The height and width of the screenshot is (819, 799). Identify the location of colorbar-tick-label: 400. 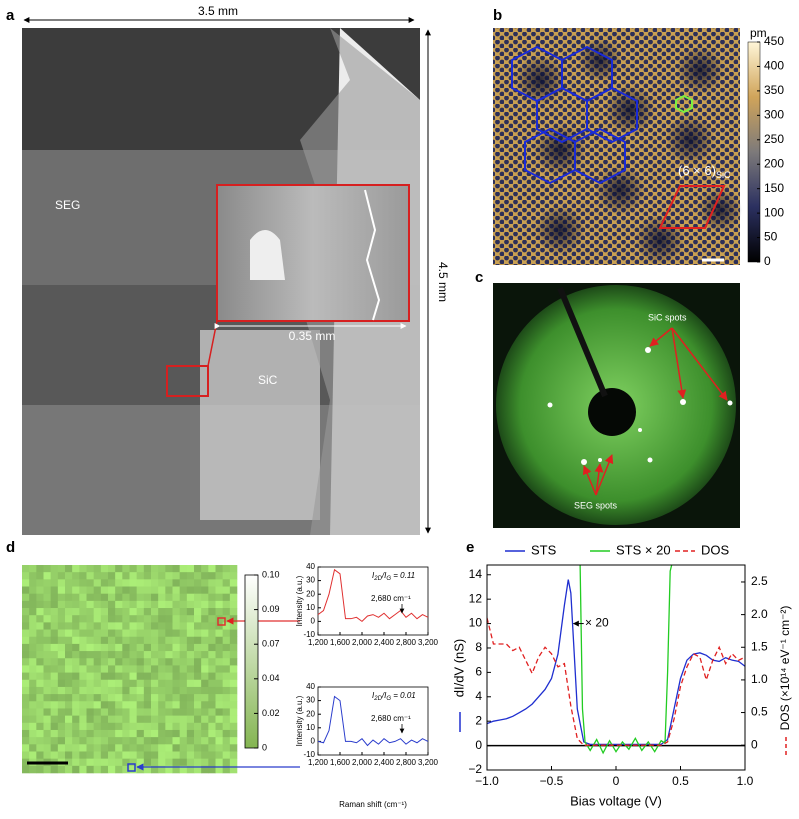
(774, 66).